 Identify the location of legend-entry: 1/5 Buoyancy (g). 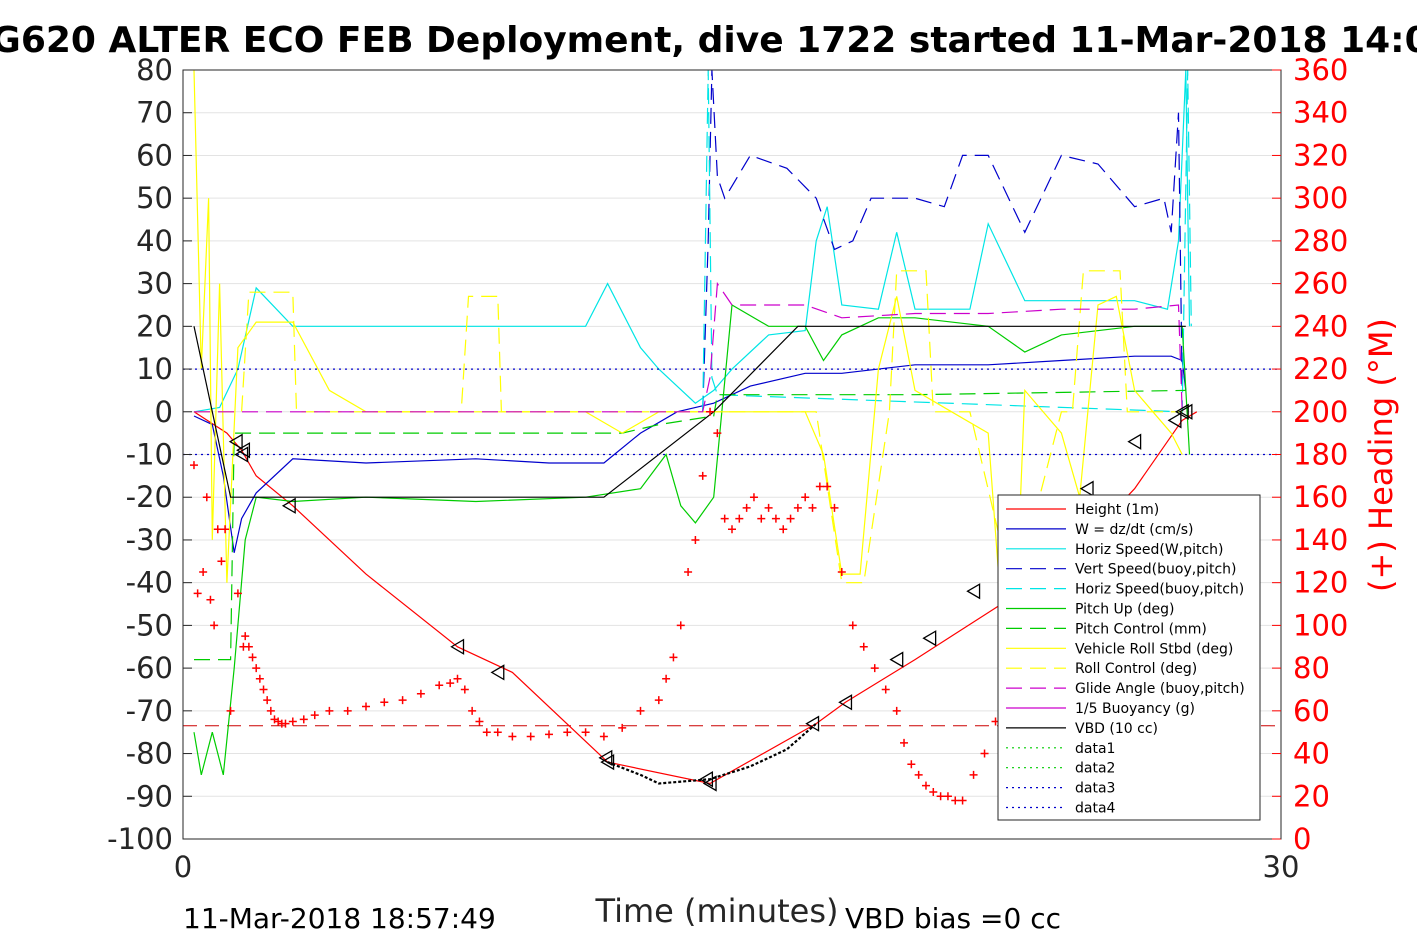
(1135, 709).